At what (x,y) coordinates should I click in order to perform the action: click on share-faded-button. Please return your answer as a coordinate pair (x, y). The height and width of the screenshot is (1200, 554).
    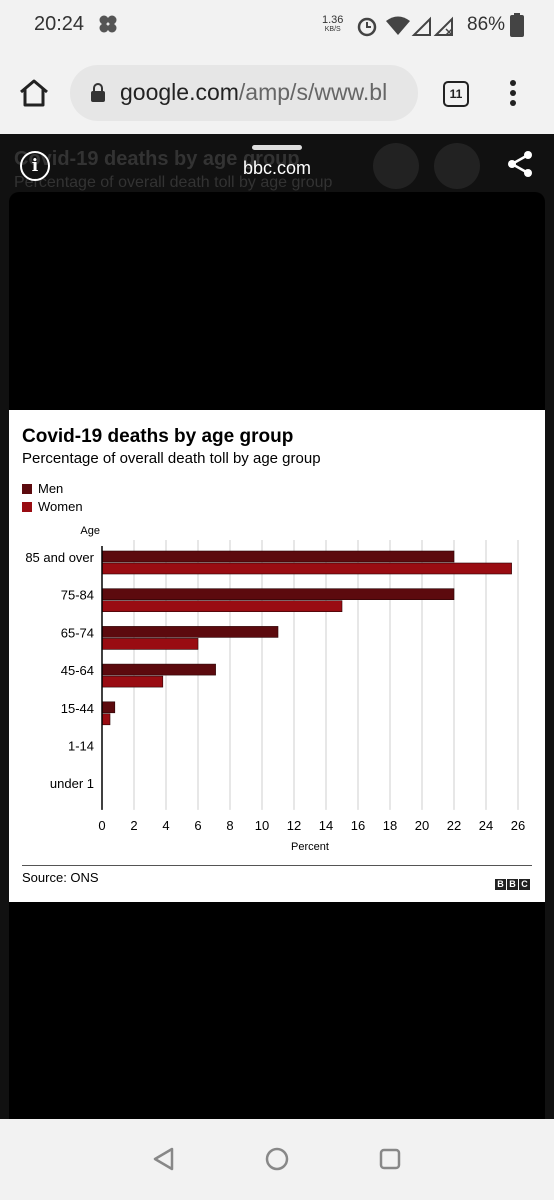
    Looking at the image, I should click on (457, 166).